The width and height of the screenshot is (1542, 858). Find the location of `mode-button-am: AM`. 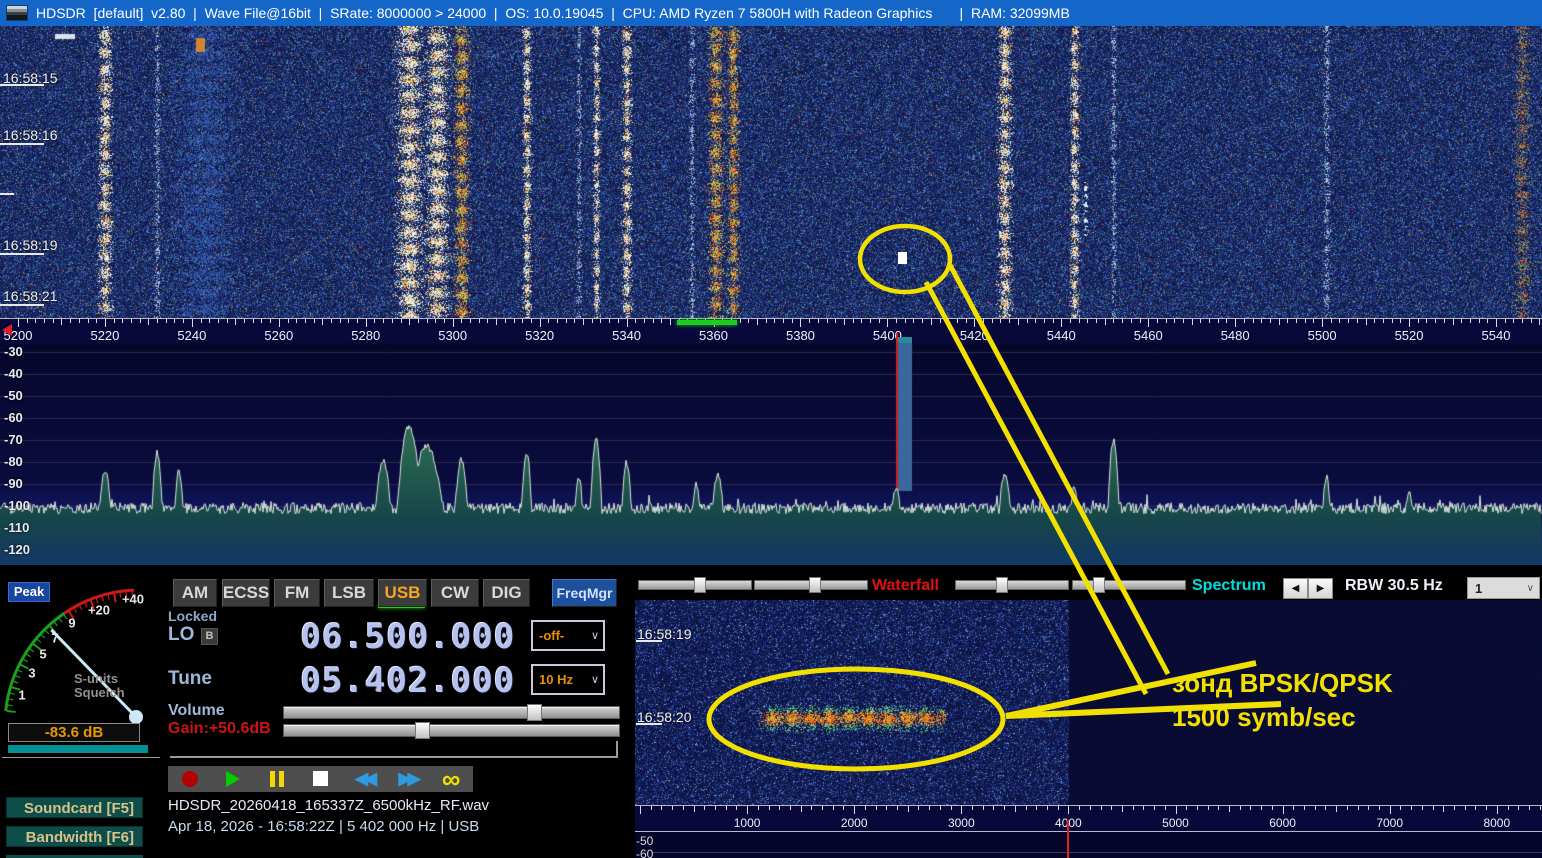

mode-button-am: AM is located at coordinates (195, 593).